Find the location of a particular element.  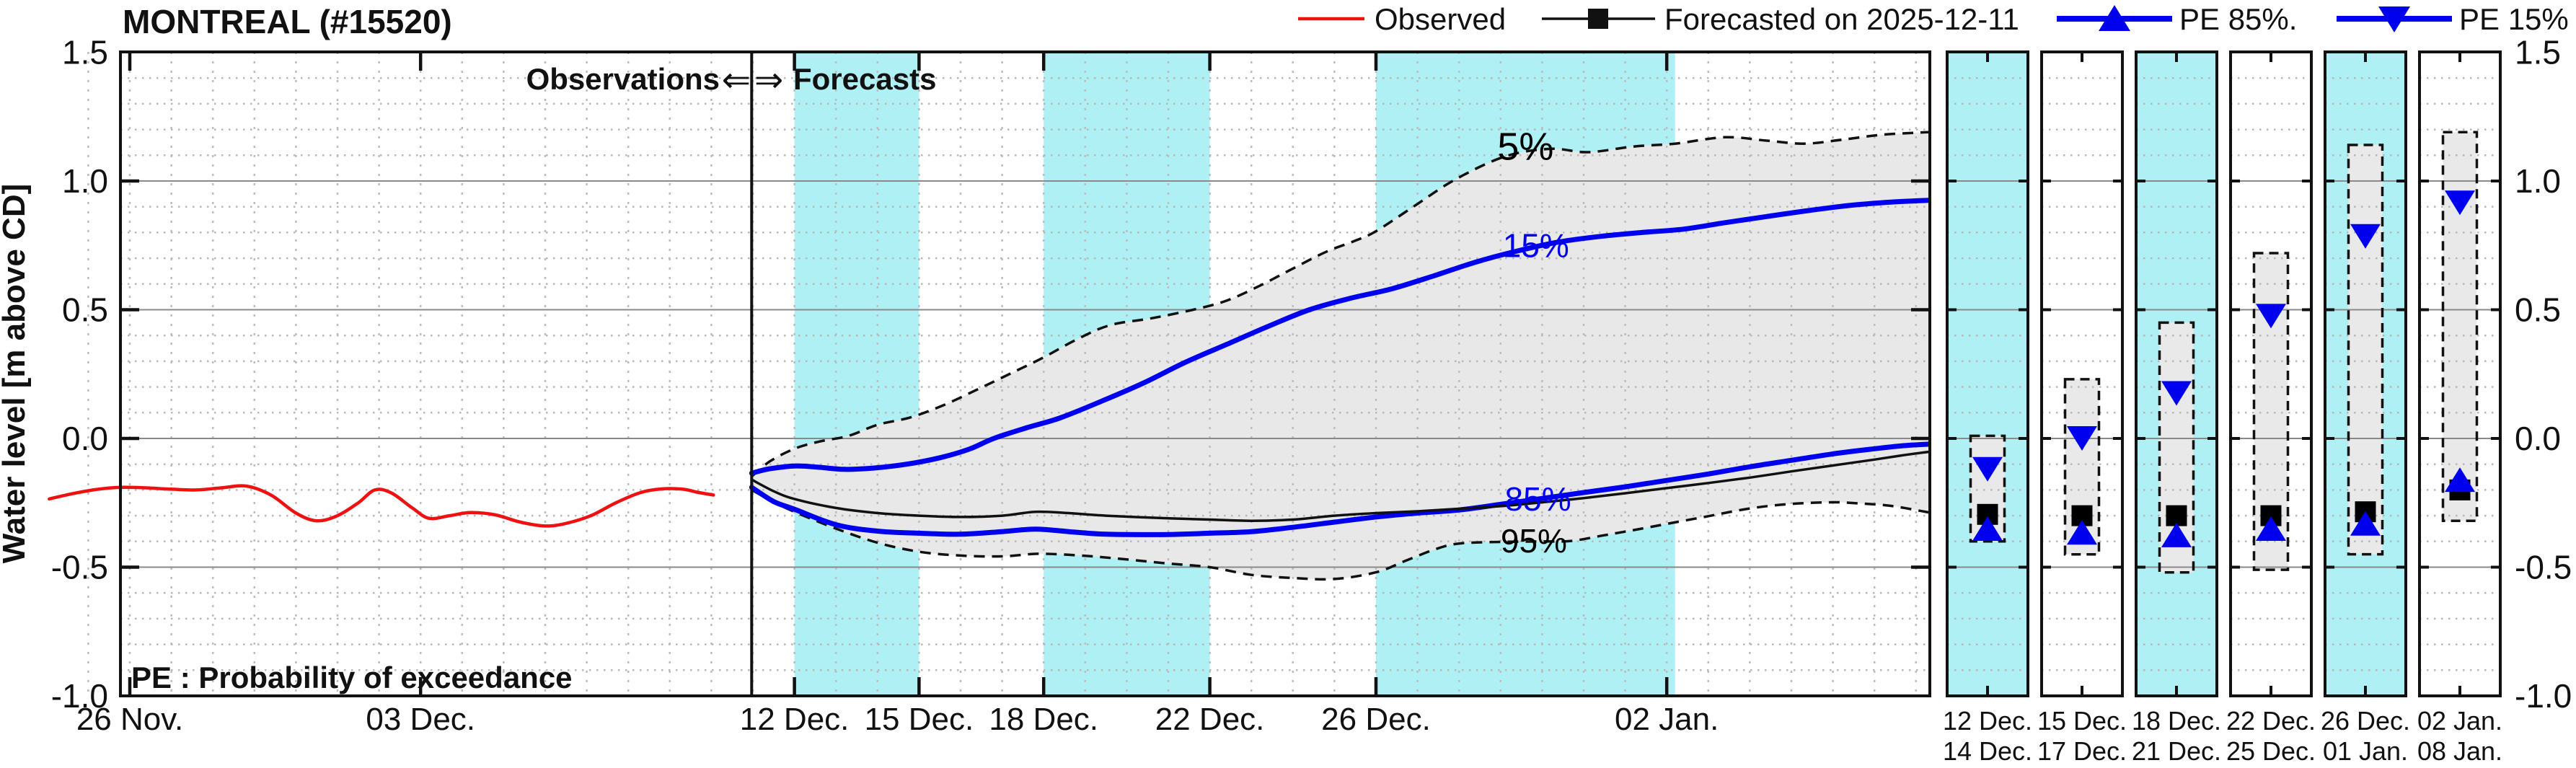

panel-markers-layer is located at coordinates (2224, 352).